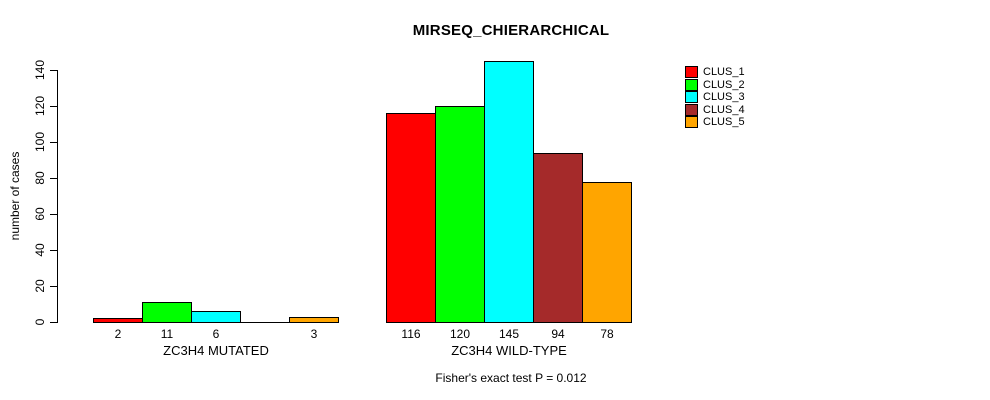 The width and height of the screenshot is (990, 400). What do you see at coordinates (607, 334) in the screenshot?
I see `bar-value-label: 78` at bounding box center [607, 334].